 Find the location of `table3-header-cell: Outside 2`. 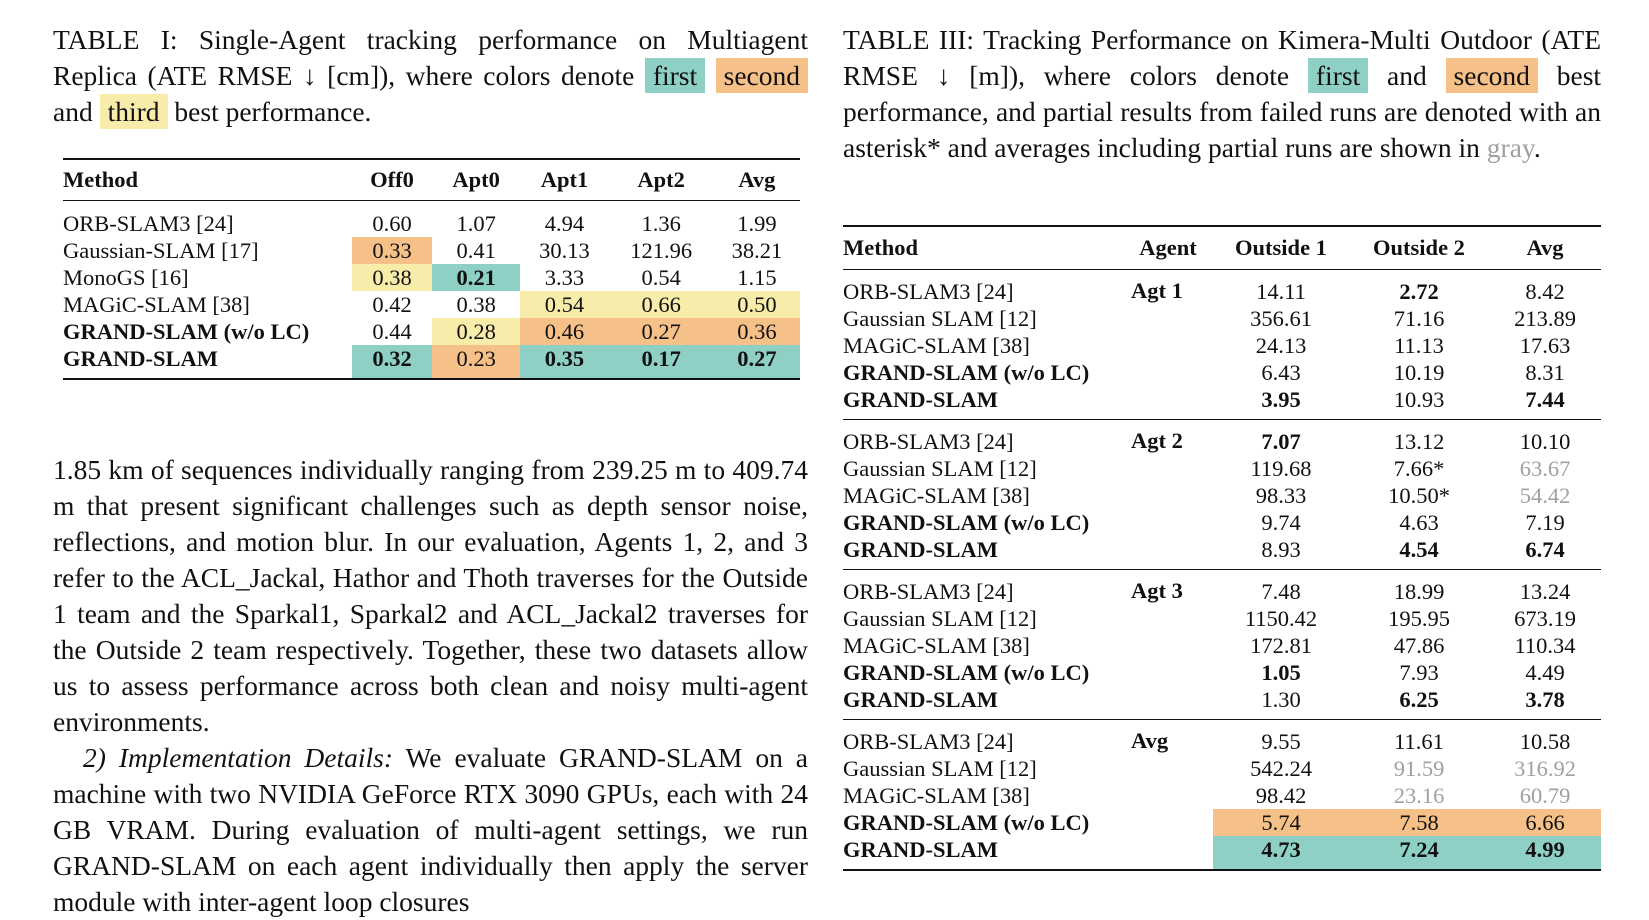

table3-header-cell: Outside 2 is located at coordinates (1419, 247).